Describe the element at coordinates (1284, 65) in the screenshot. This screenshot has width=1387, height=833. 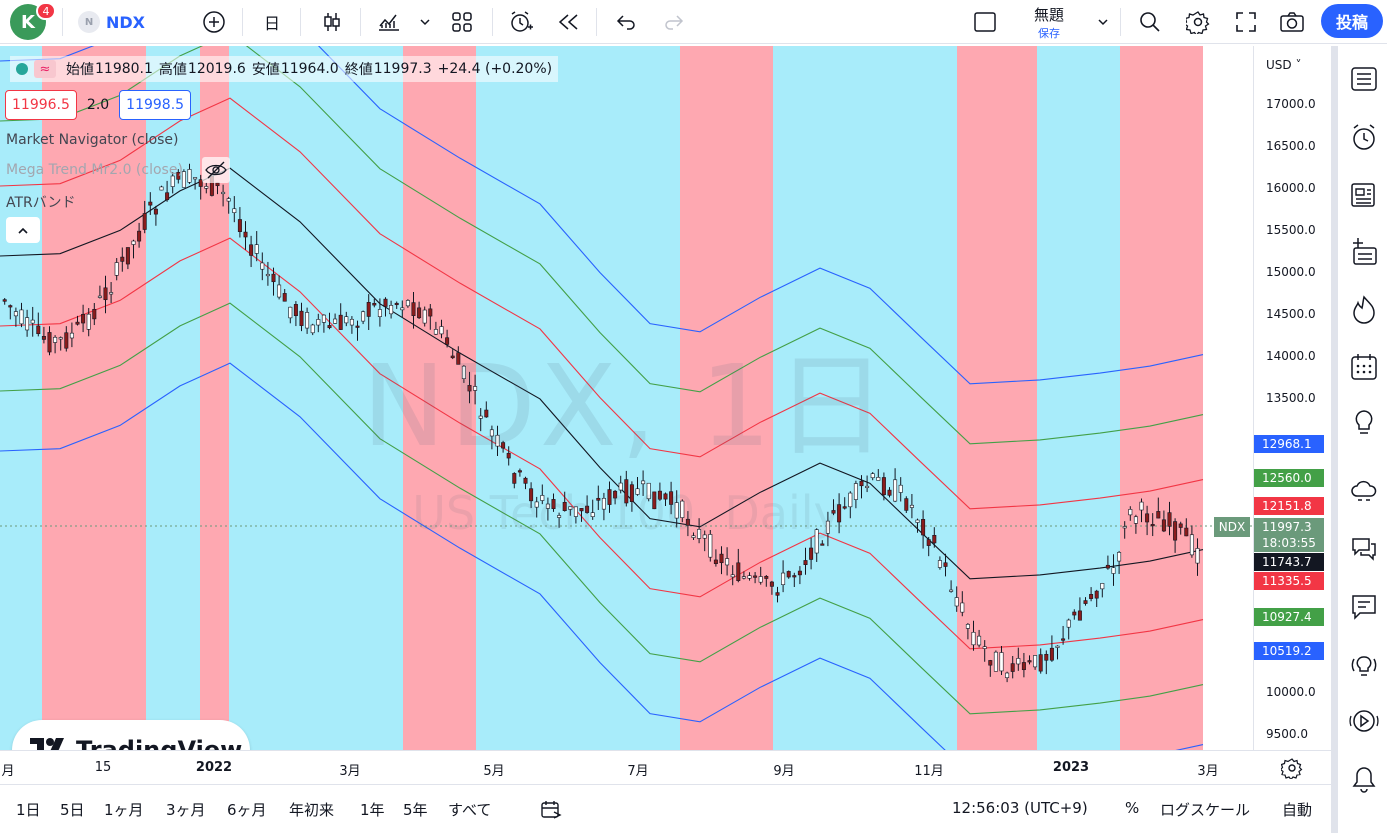
I see `currency-label: USD ˅` at that location.